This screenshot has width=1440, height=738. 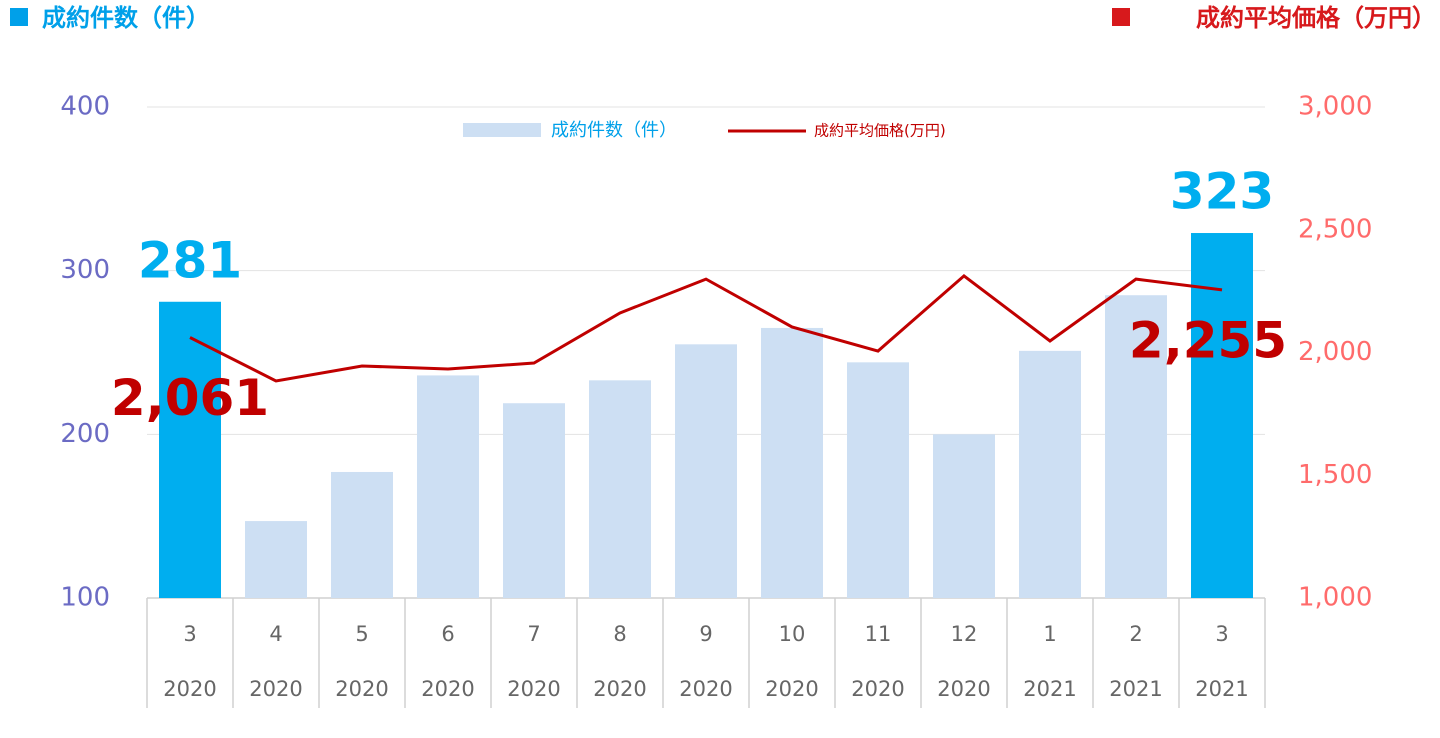 What do you see at coordinates (1335, 475) in the screenshot?
I see `y2-tick-label: 1,500` at bounding box center [1335, 475].